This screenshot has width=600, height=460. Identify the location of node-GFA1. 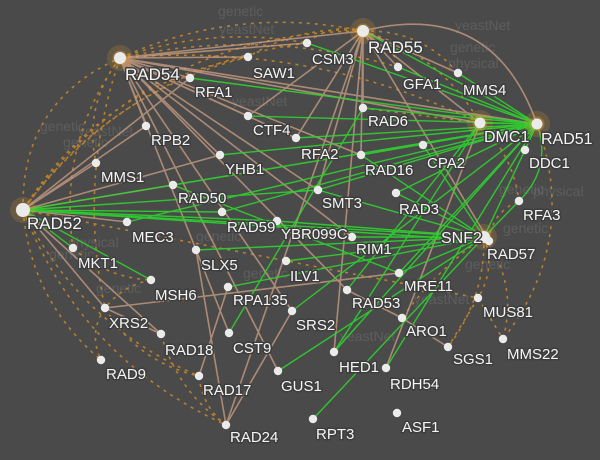
(398, 67).